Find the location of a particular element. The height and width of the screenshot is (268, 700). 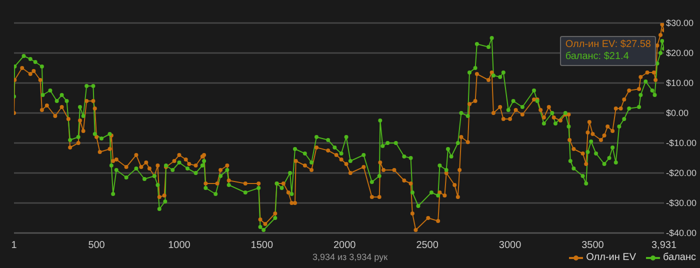

y-tick-label: $10.00 is located at coordinates (680, 83).